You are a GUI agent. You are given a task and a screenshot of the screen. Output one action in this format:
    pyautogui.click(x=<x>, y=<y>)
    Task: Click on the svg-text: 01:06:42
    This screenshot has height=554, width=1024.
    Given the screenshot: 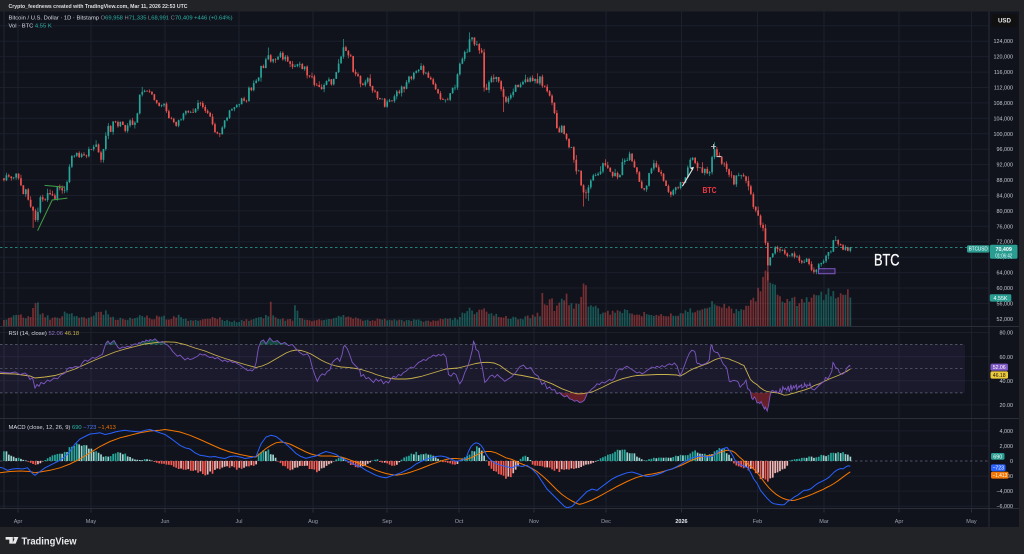 What is the action you would take?
    pyautogui.click(x=1003, y=256)
    